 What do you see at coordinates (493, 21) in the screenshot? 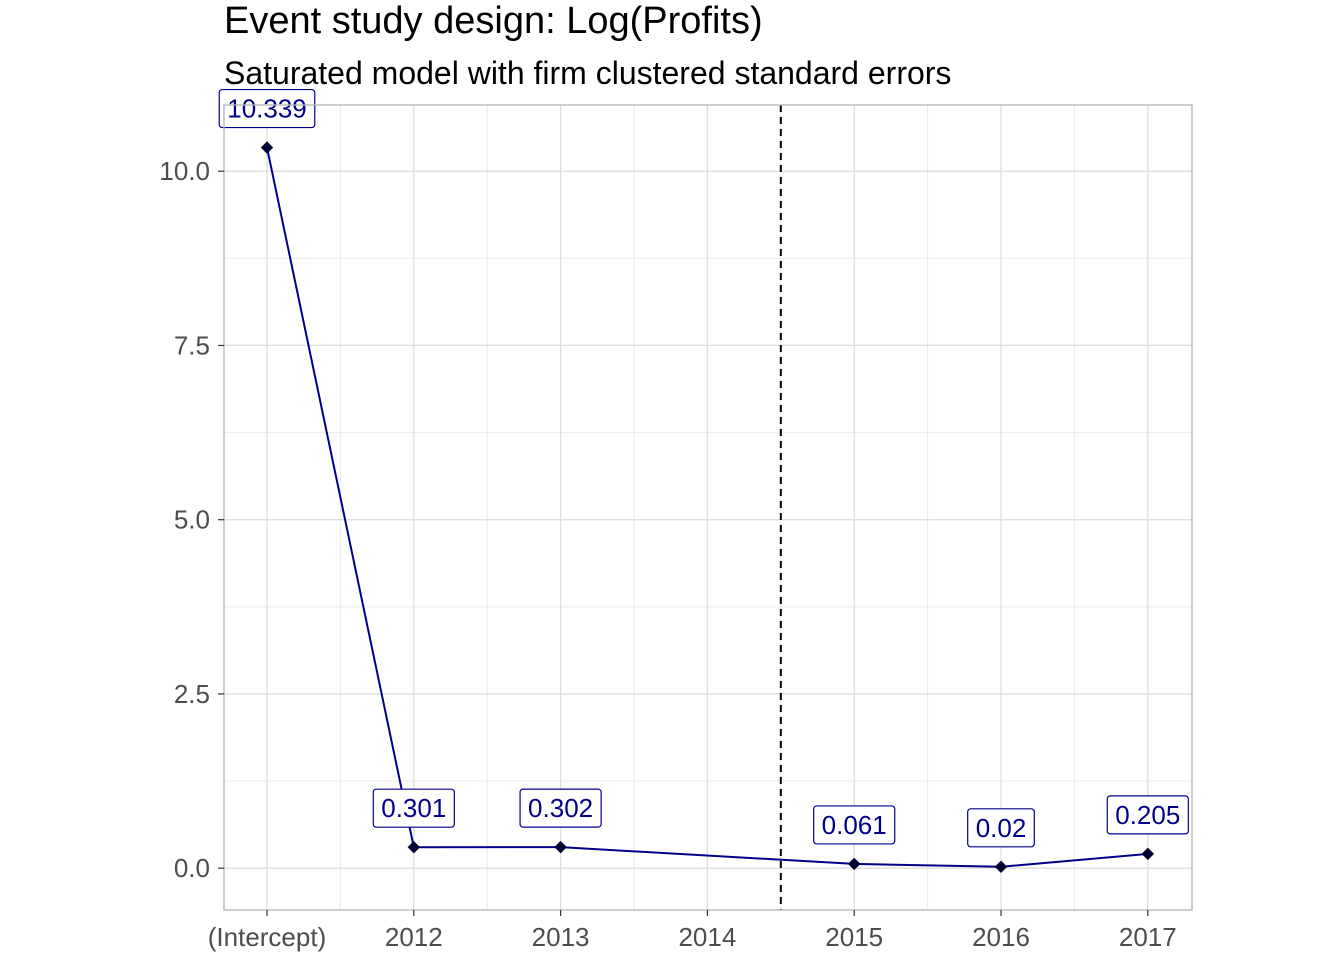
I see `chart-title: Event study design: Log(Profits)` at bounding box center [493, 21].